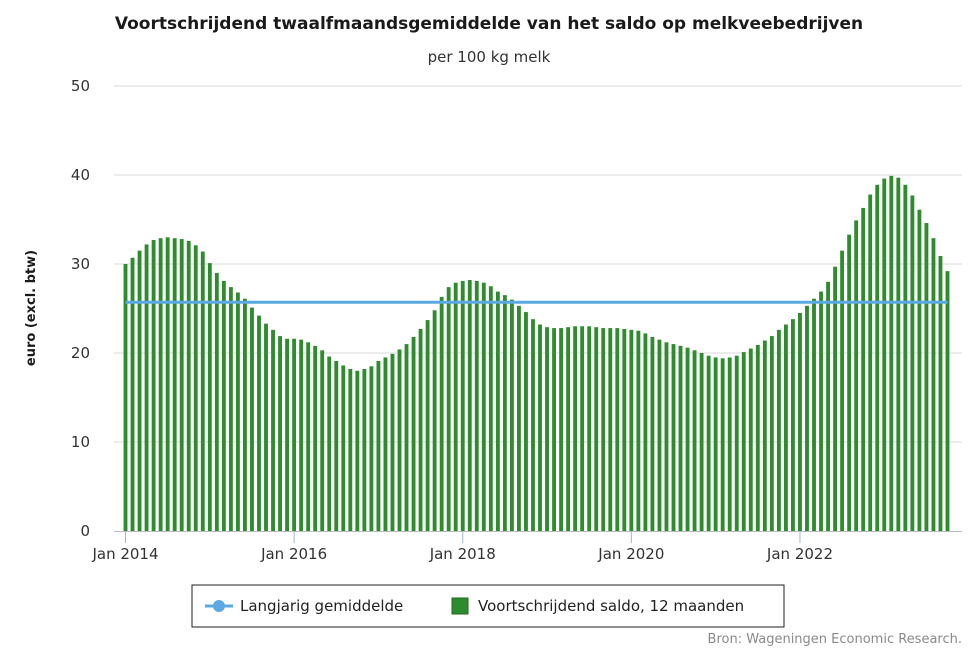  I want to click on y-tick-label: 20, so click(80, 353).